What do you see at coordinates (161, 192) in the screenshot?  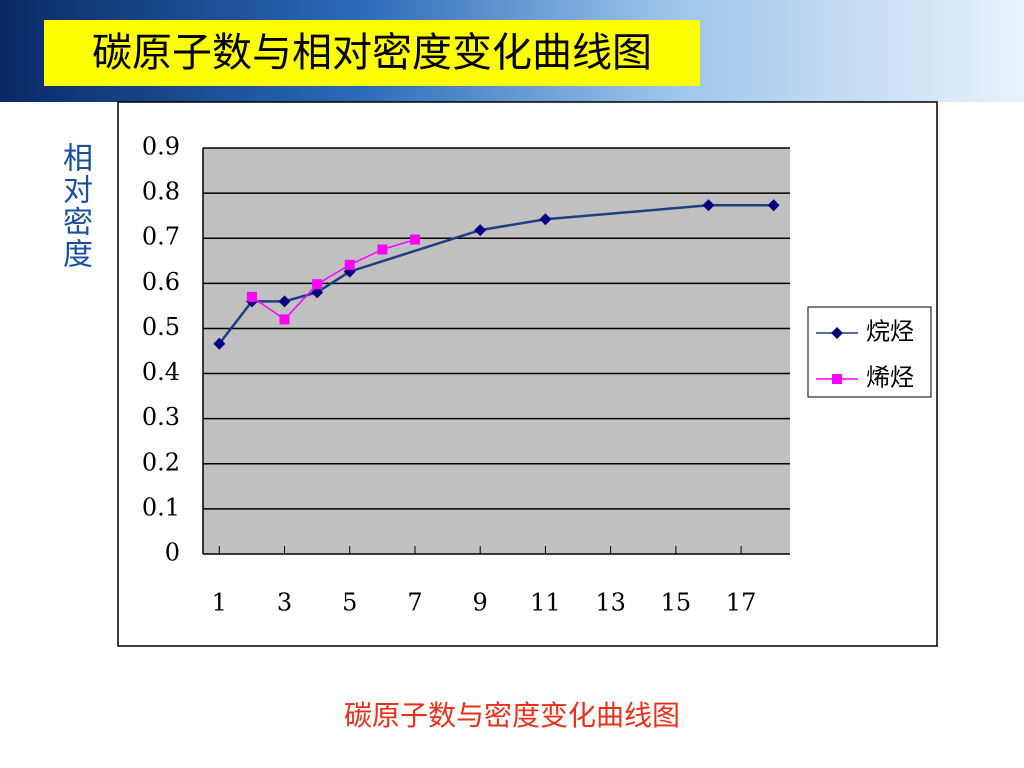 I see `y-tick-label: 0.8` at bounding box center [161, 192].